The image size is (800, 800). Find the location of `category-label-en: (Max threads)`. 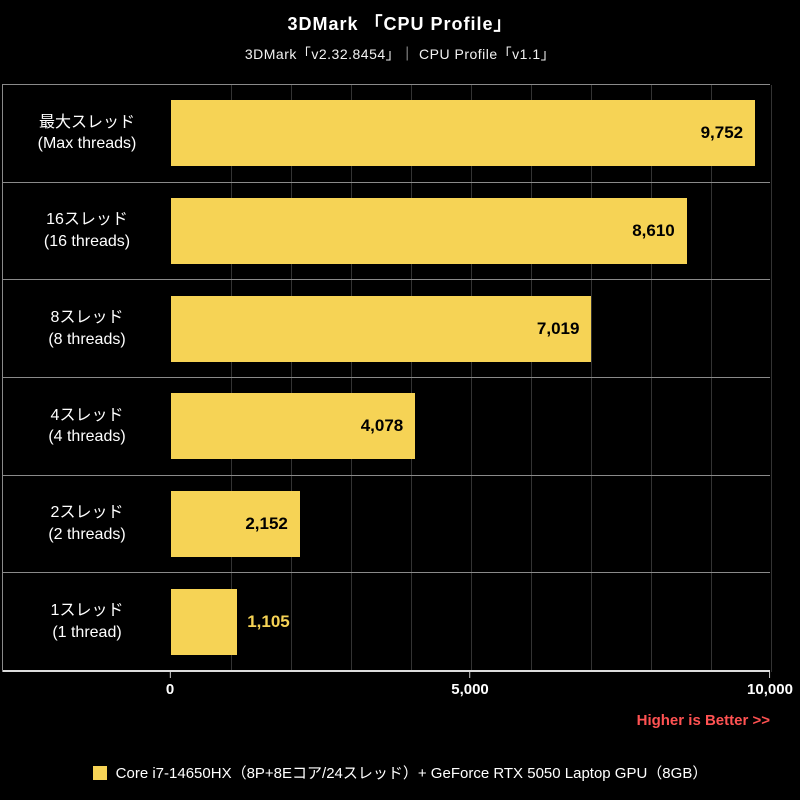

category-label-en: (Max threads) is located at coordinates (87, 144).